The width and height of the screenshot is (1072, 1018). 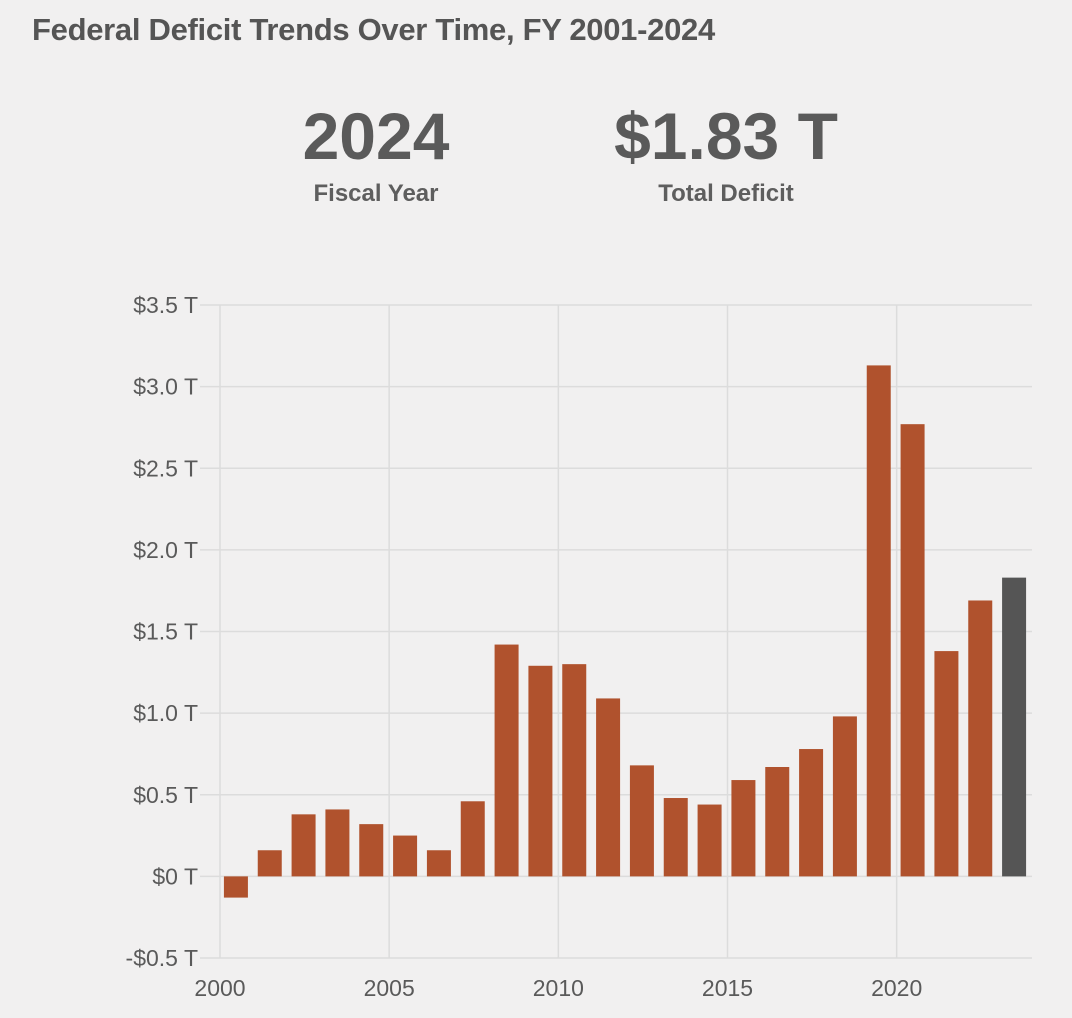 I want to click on total-deficit-stat: $1.83 T Total Deficit, so click(x=726, y=152).